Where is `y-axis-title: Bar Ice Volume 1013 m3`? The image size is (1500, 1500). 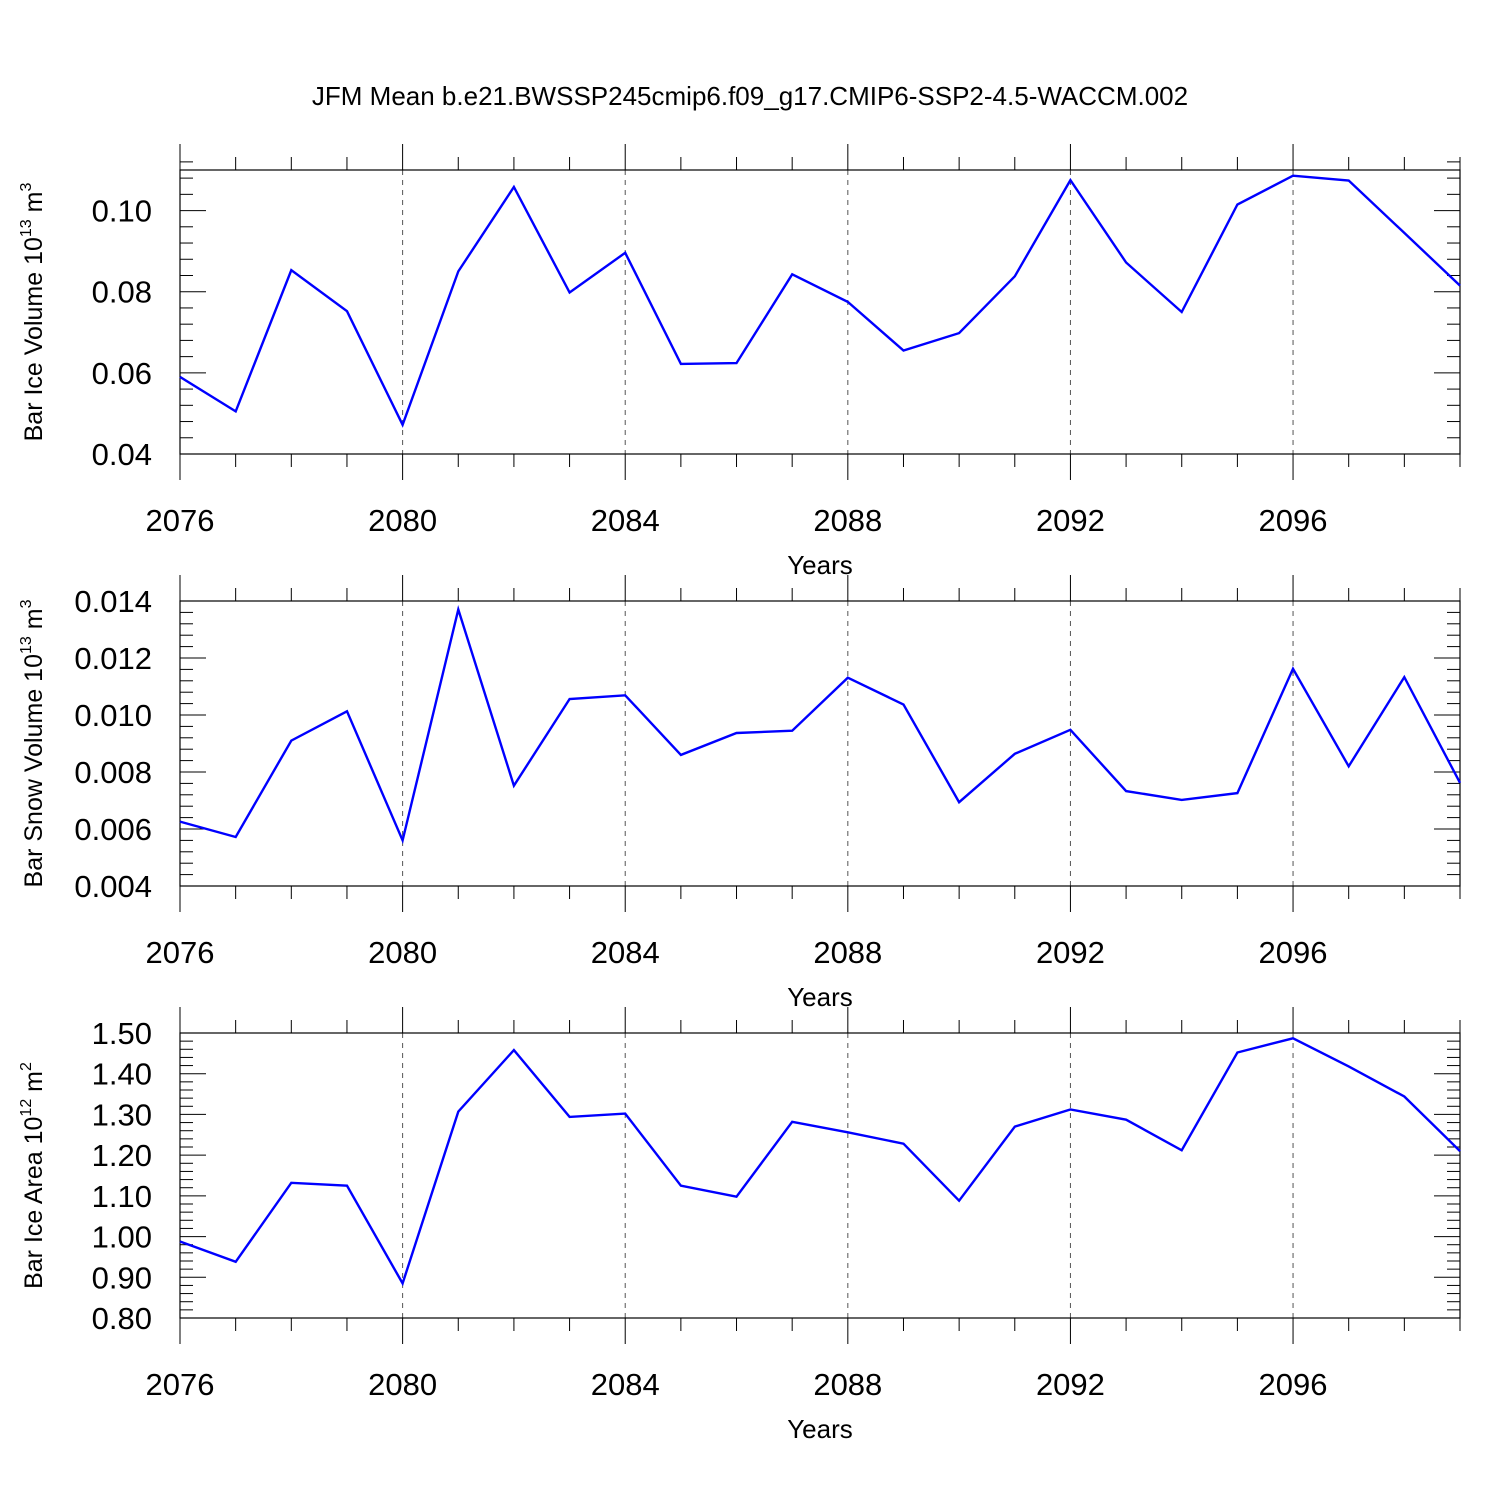
y-axis-title: Bar Ice Volume 1013 m3 is located at coordinates (33, 312).